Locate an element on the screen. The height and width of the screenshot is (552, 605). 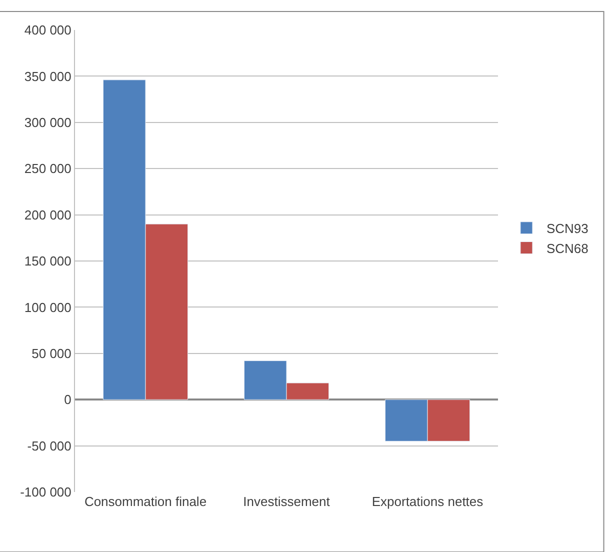
x-tick-label: Consommation finale is located at coordinates (145, 501).